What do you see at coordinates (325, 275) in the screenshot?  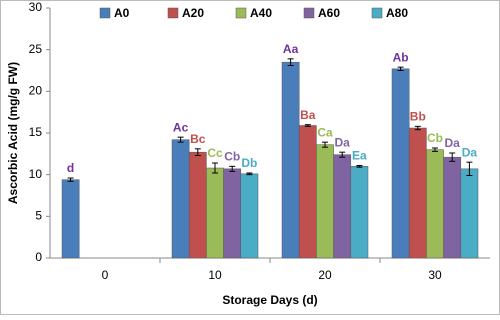 I see `x-tick-label: 20` at bounding box center [325, 275].